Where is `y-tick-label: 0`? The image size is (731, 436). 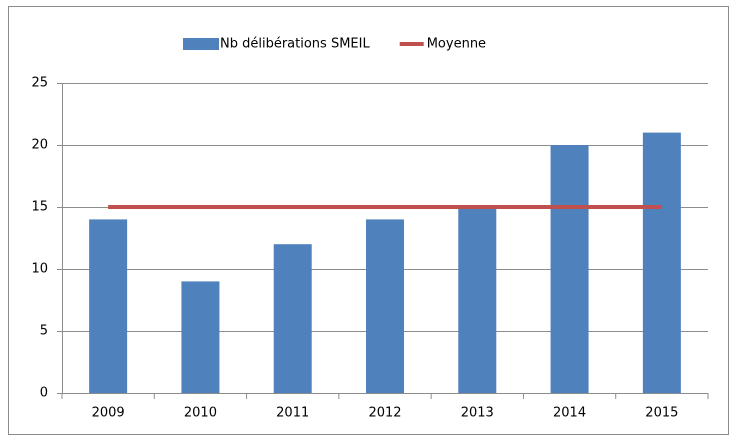 y-tick-label: 0 is located at coordinates (44, 393).